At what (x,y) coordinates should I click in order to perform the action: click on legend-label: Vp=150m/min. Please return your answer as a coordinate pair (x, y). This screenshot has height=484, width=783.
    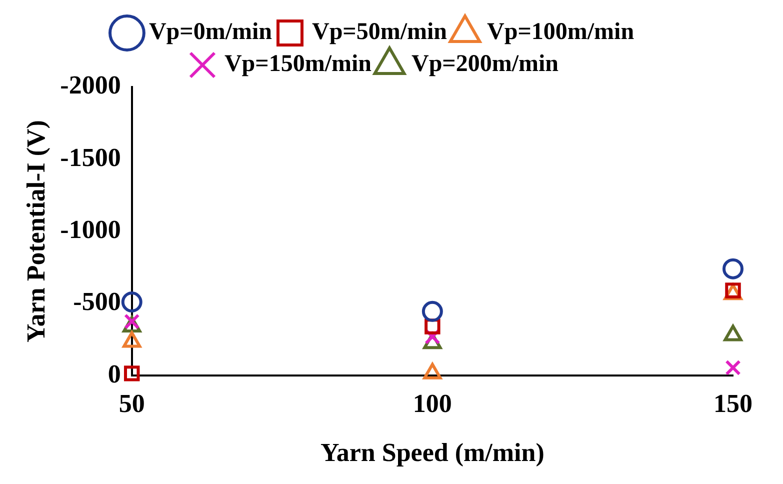
    Looking at the image, I should click on (298, 64).